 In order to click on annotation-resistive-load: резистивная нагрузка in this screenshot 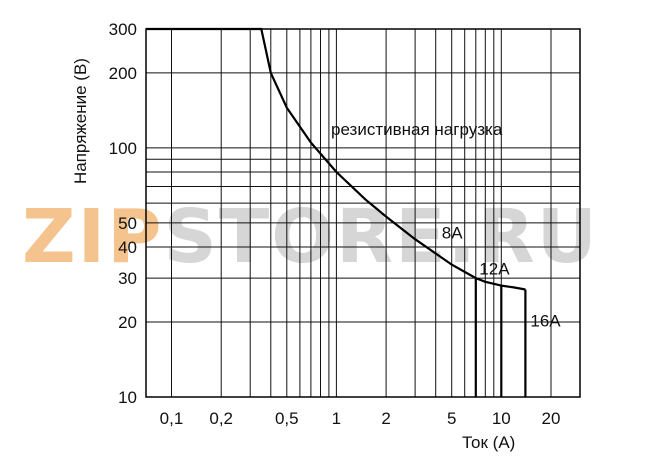, I will do `click(417, 129)`.